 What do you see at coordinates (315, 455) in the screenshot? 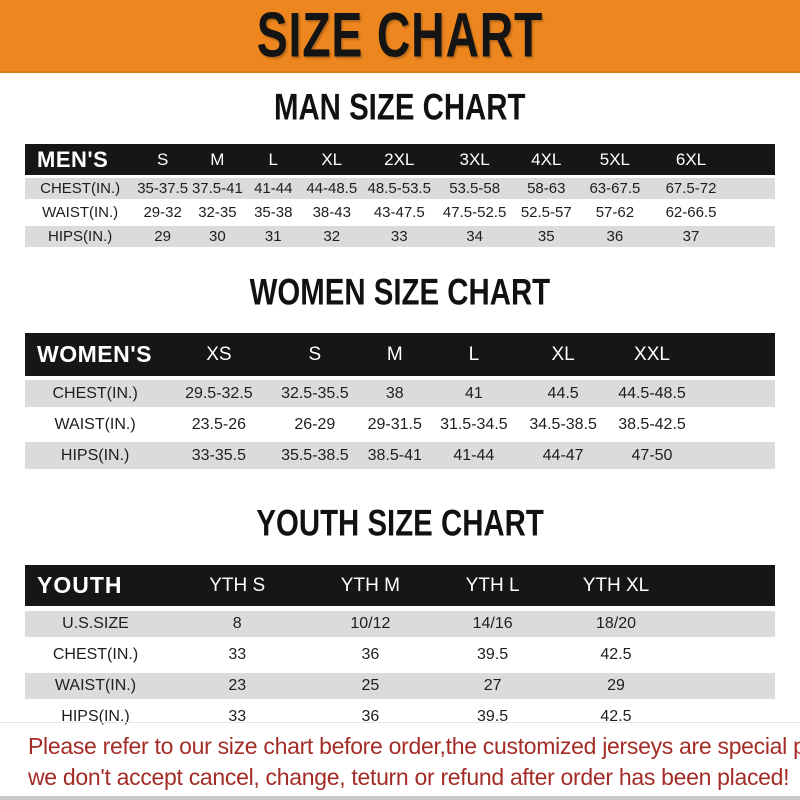
I see `size-value: 35.5-38.5` at bounding box center [315, 455].